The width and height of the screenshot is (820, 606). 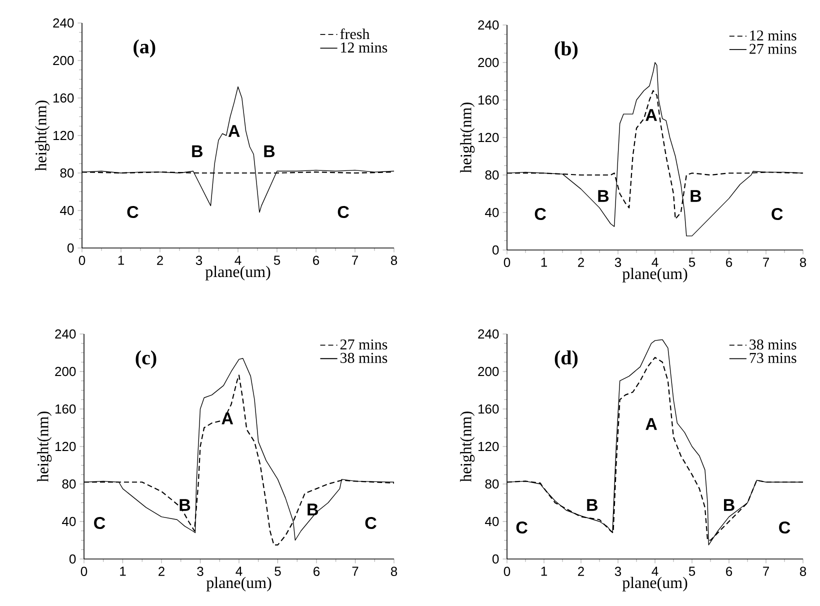 I want to click on legend-label: 73 mins, so click(x=773, y=357).